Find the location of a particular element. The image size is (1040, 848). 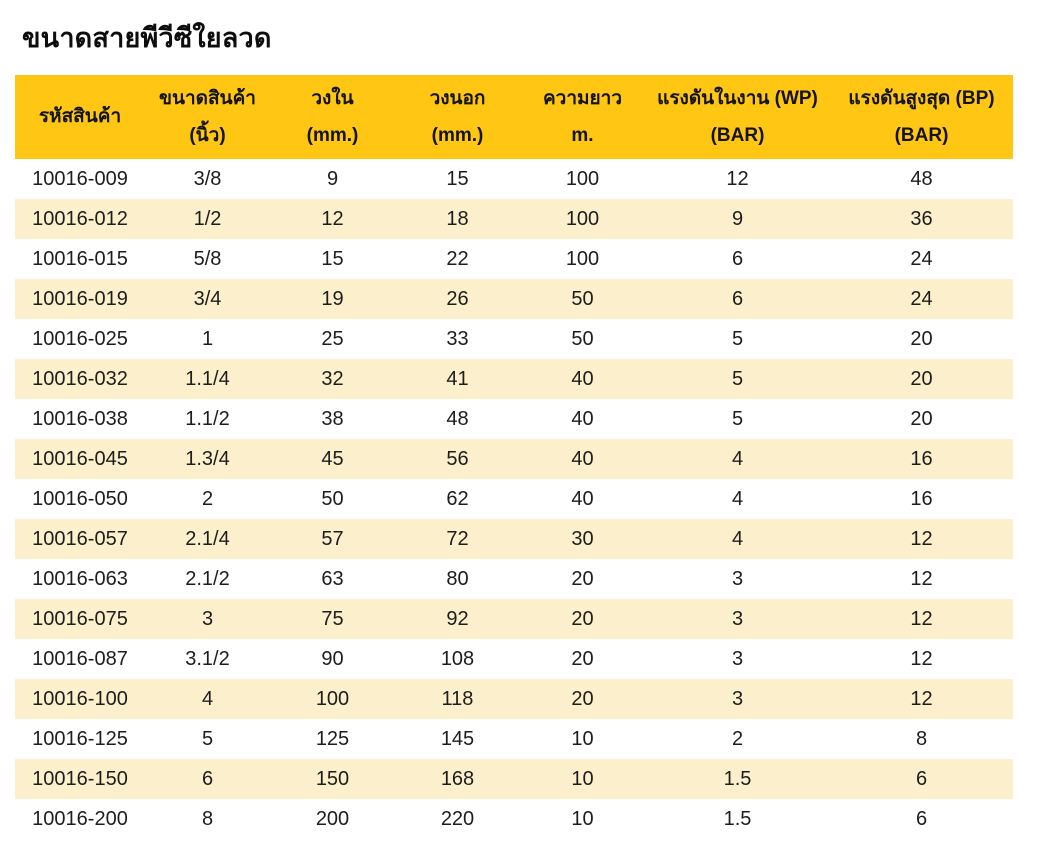

table-row: 10016-125 5 125 145 10 2 8 is located at coordinates (514, 739).